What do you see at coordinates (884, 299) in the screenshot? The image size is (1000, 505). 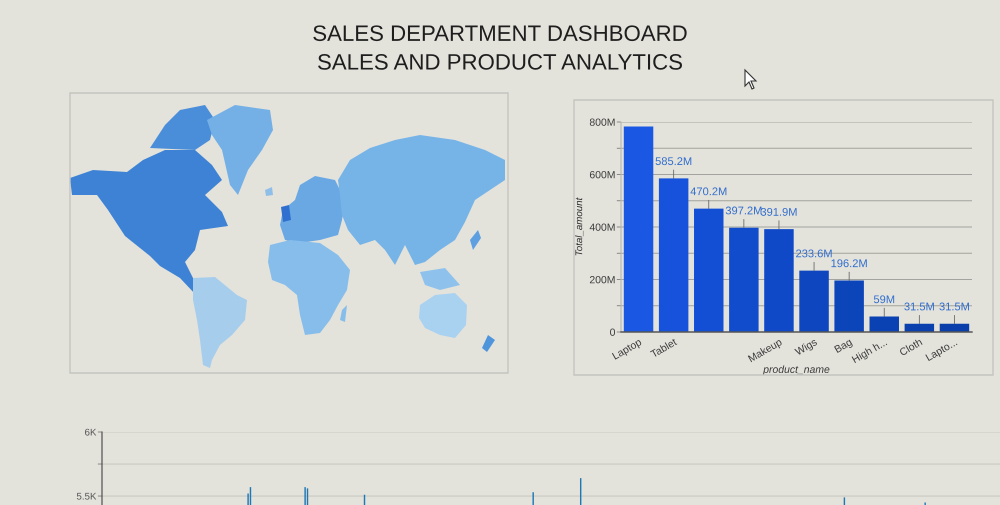 I see `data-label: 59M` at bounding box center [884, 299].